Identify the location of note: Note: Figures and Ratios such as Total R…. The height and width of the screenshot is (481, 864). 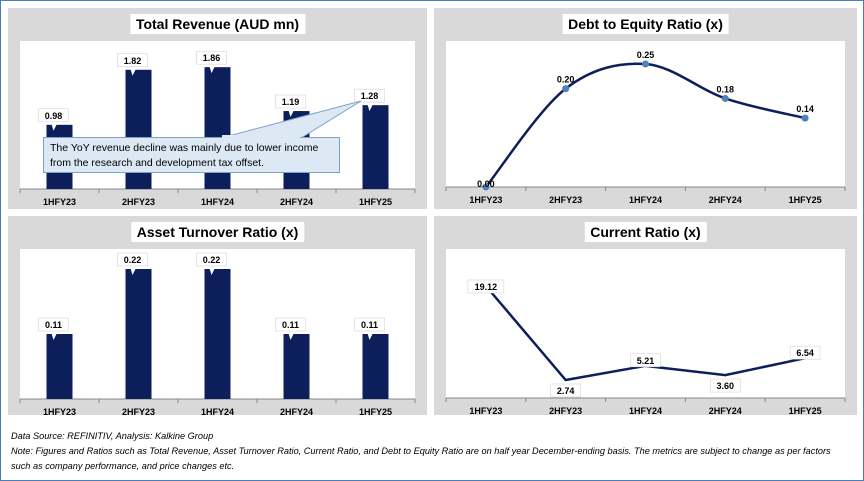
(421, 458).